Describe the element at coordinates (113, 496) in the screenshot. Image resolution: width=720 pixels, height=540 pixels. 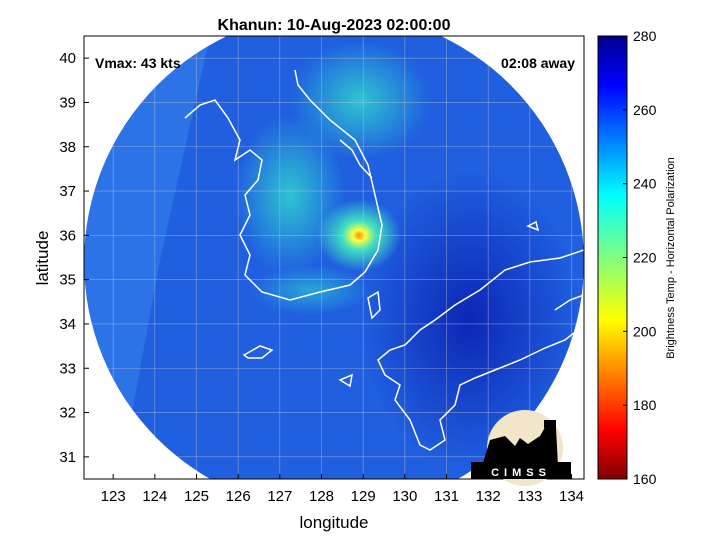
I see `x-tick-label: 123` at that location.